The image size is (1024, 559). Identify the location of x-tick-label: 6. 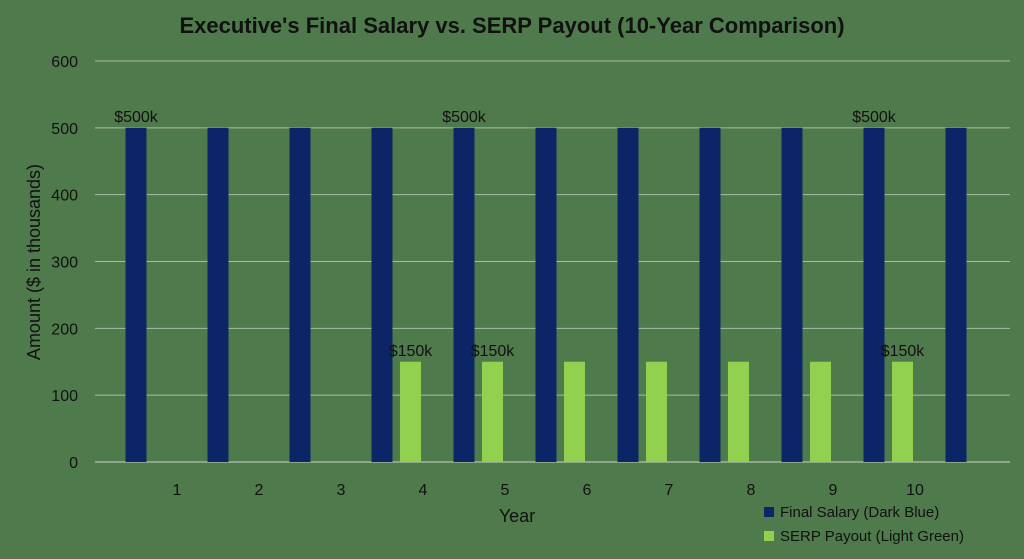
(587, 490).